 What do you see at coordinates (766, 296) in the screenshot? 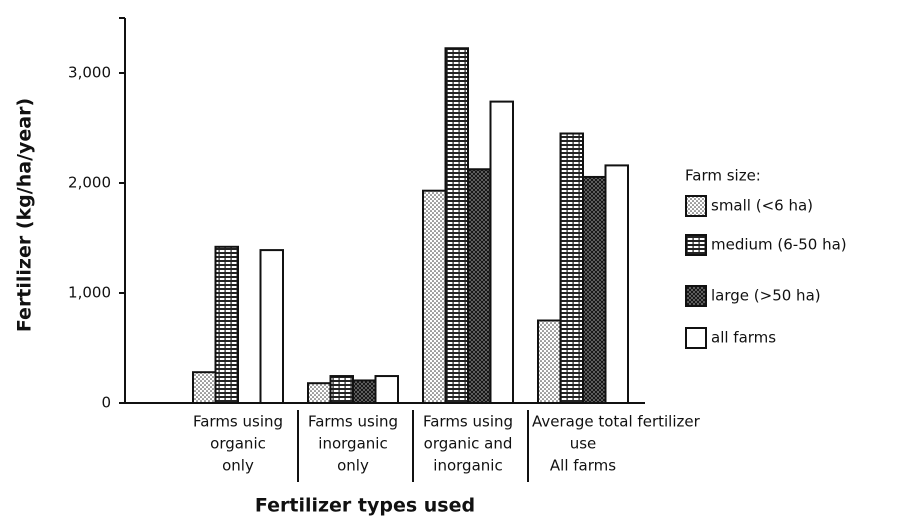
I see `legend-label: large (>50 ha)` at bounding box center [766, 296].